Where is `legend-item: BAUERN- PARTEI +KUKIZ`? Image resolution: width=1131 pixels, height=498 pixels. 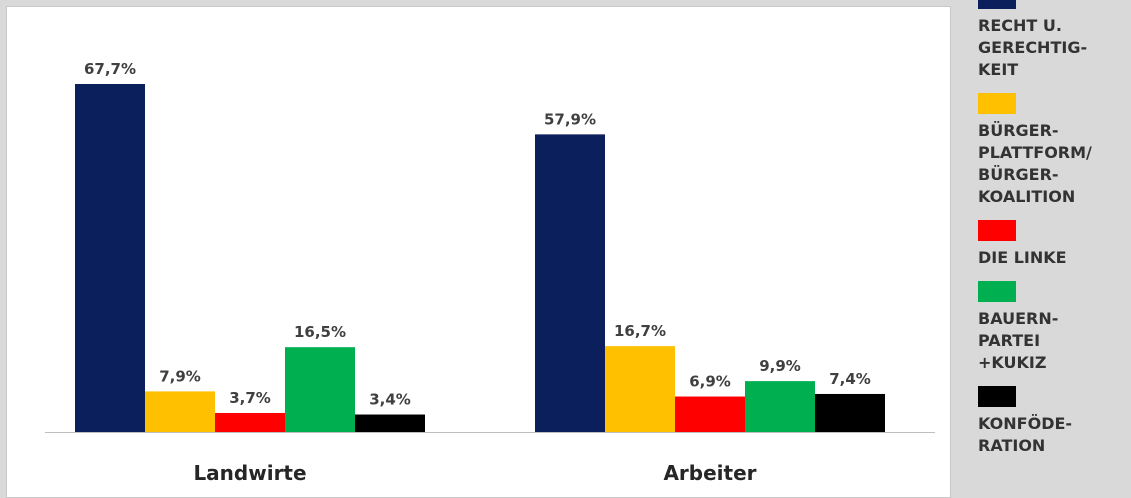
legend-item: BAUERN- PARTEI +KUKIZ is located at coordinates (1053, 327).